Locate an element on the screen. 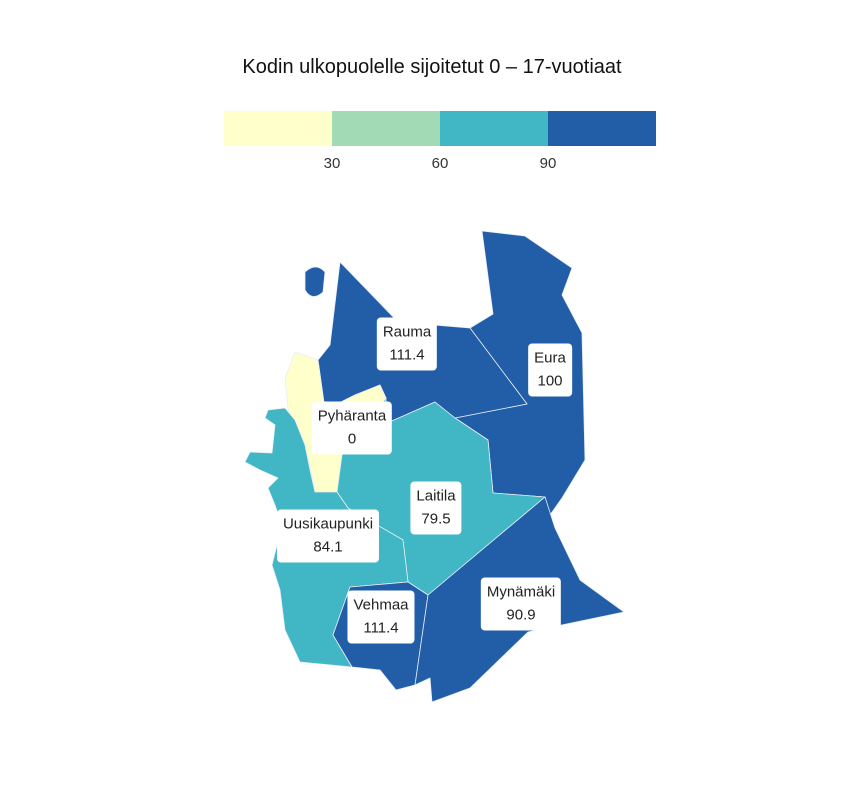 The height and width of the screenshot is (792, 864). legend-swatch-low is located at coordinates (278, 128).